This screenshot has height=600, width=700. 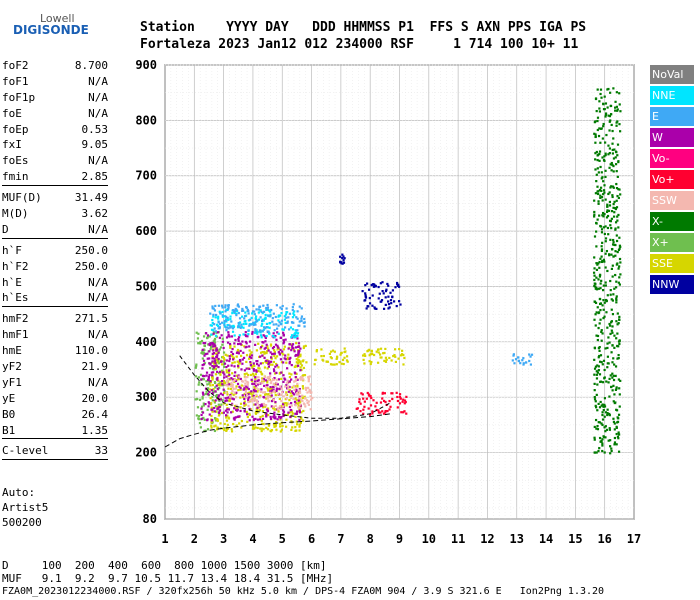 I want to click on y-tick-label: 900, so click(x=146, y=65).